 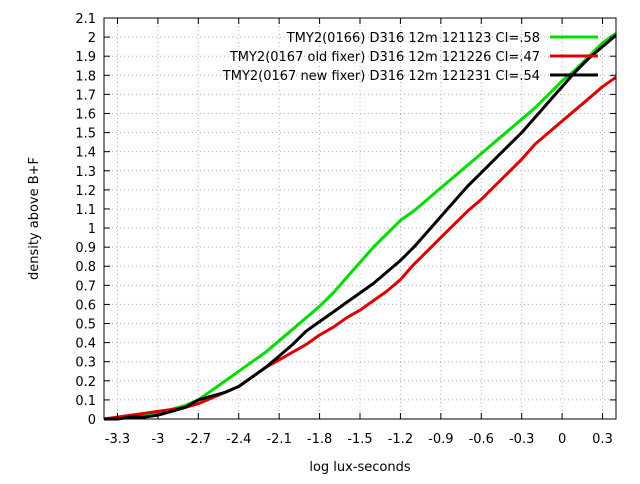 What do you see at coordinates (562, 439) in the screenshot?
I see `x-tick-label: 0` at bounding box center [562, 439].